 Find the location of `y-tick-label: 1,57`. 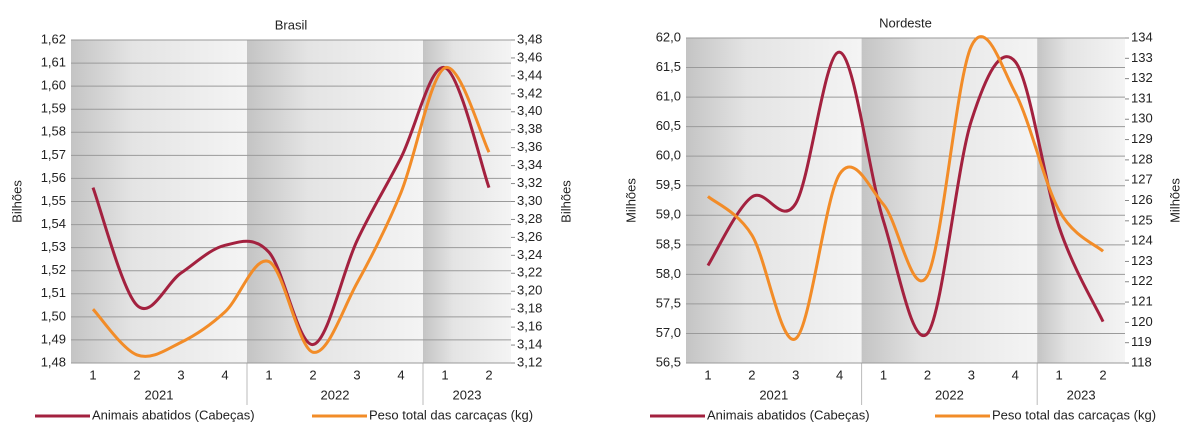

y-tick-label: 1,57 is located at coordinates (53, 154).